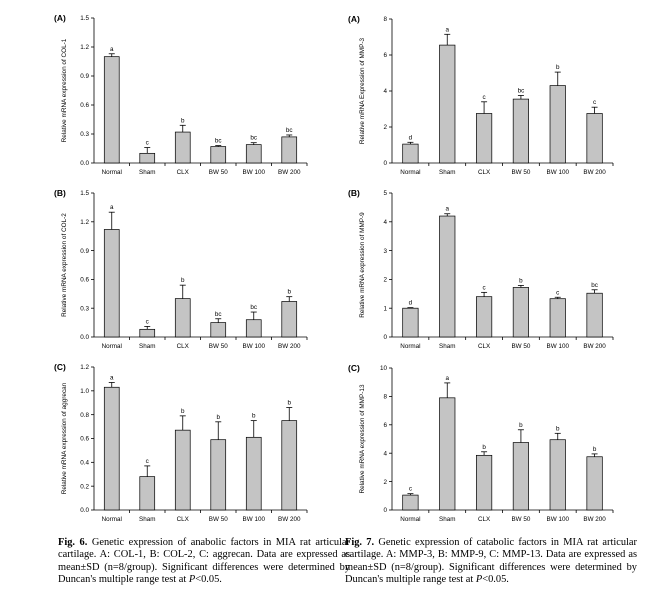 This screenshot has height=597, width=662. What do you see at coordinates (60, 367) in the screenshot?
I see `panel-letter: (C)` at bounding box center [60, 367].